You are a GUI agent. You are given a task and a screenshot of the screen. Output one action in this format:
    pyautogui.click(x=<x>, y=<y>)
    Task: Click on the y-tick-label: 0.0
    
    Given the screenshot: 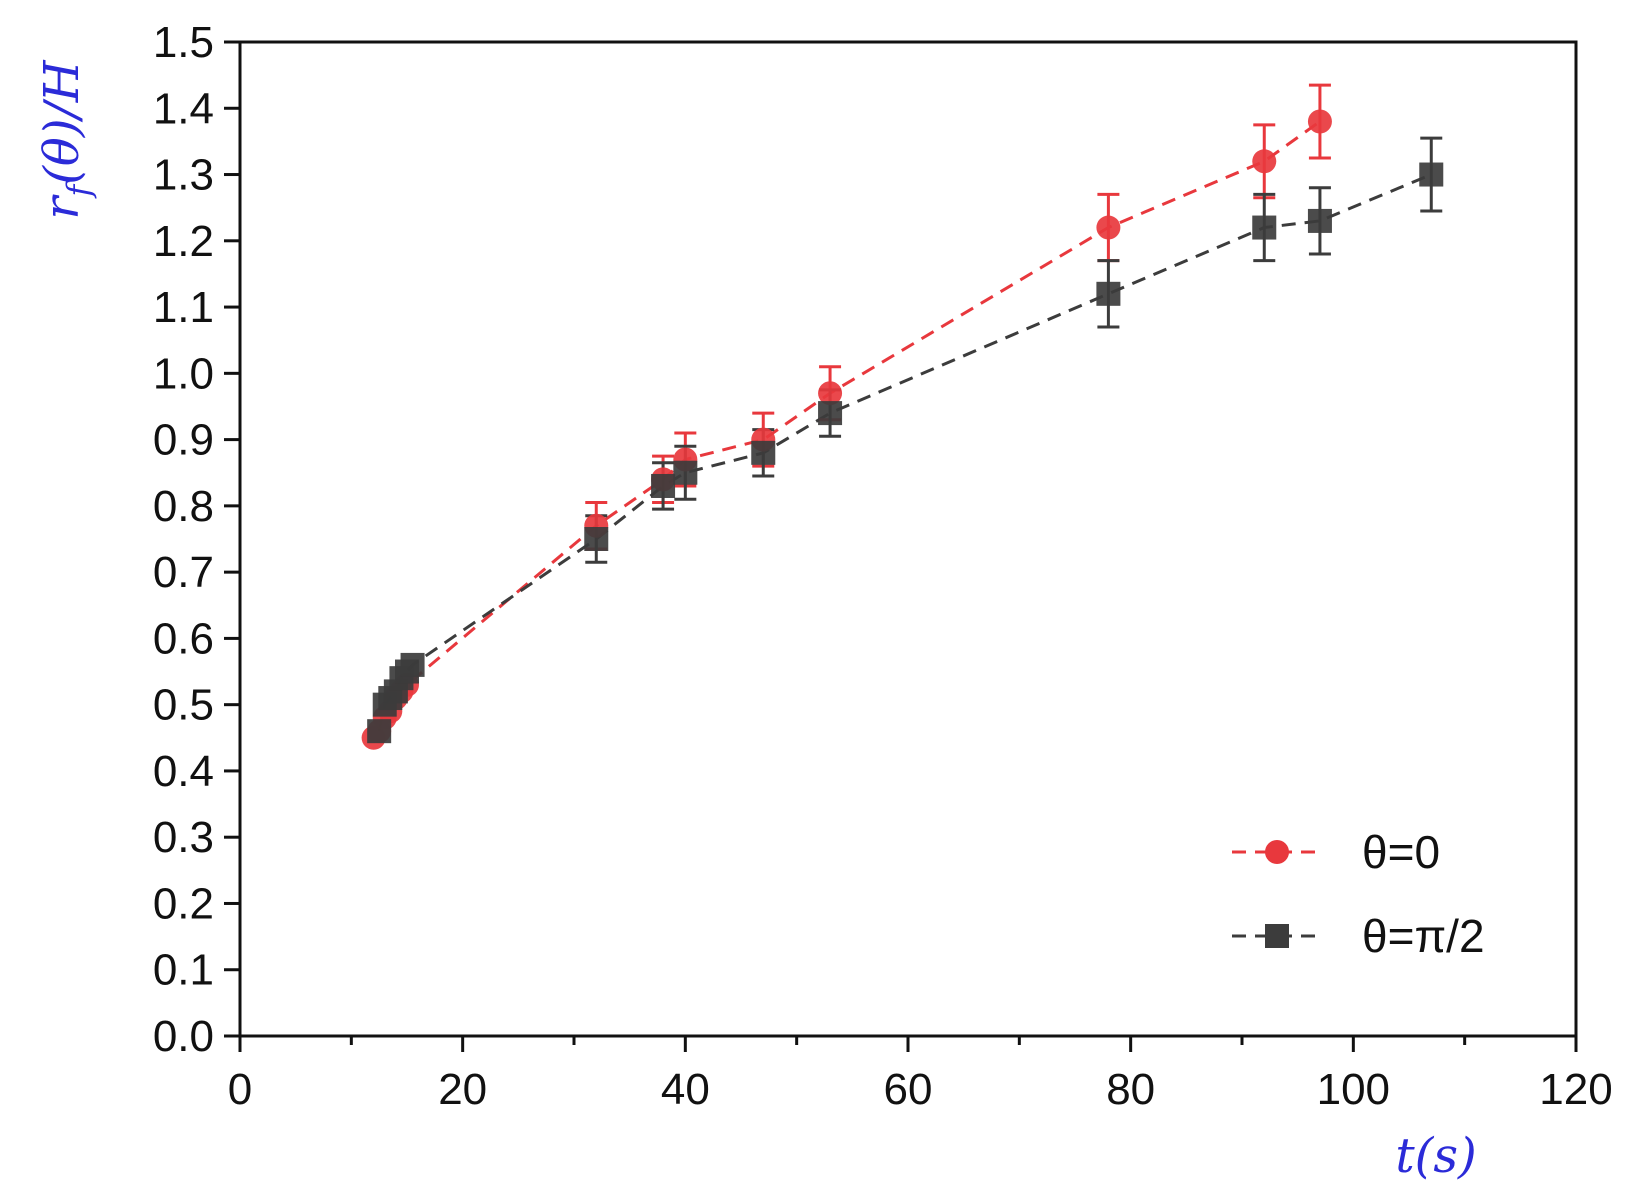 What is the action you would take?
    pyautogui.click(x=183, y=1036)
    